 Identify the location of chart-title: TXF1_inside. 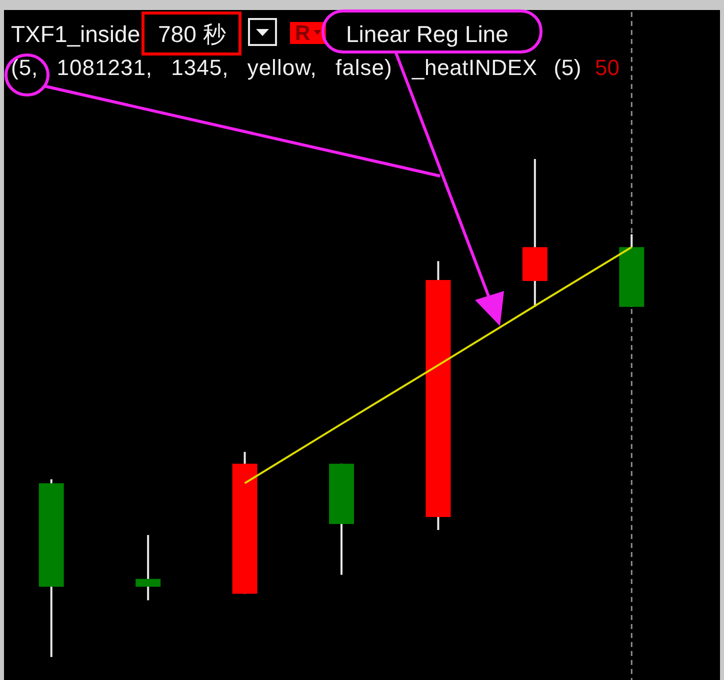
(75, 34).